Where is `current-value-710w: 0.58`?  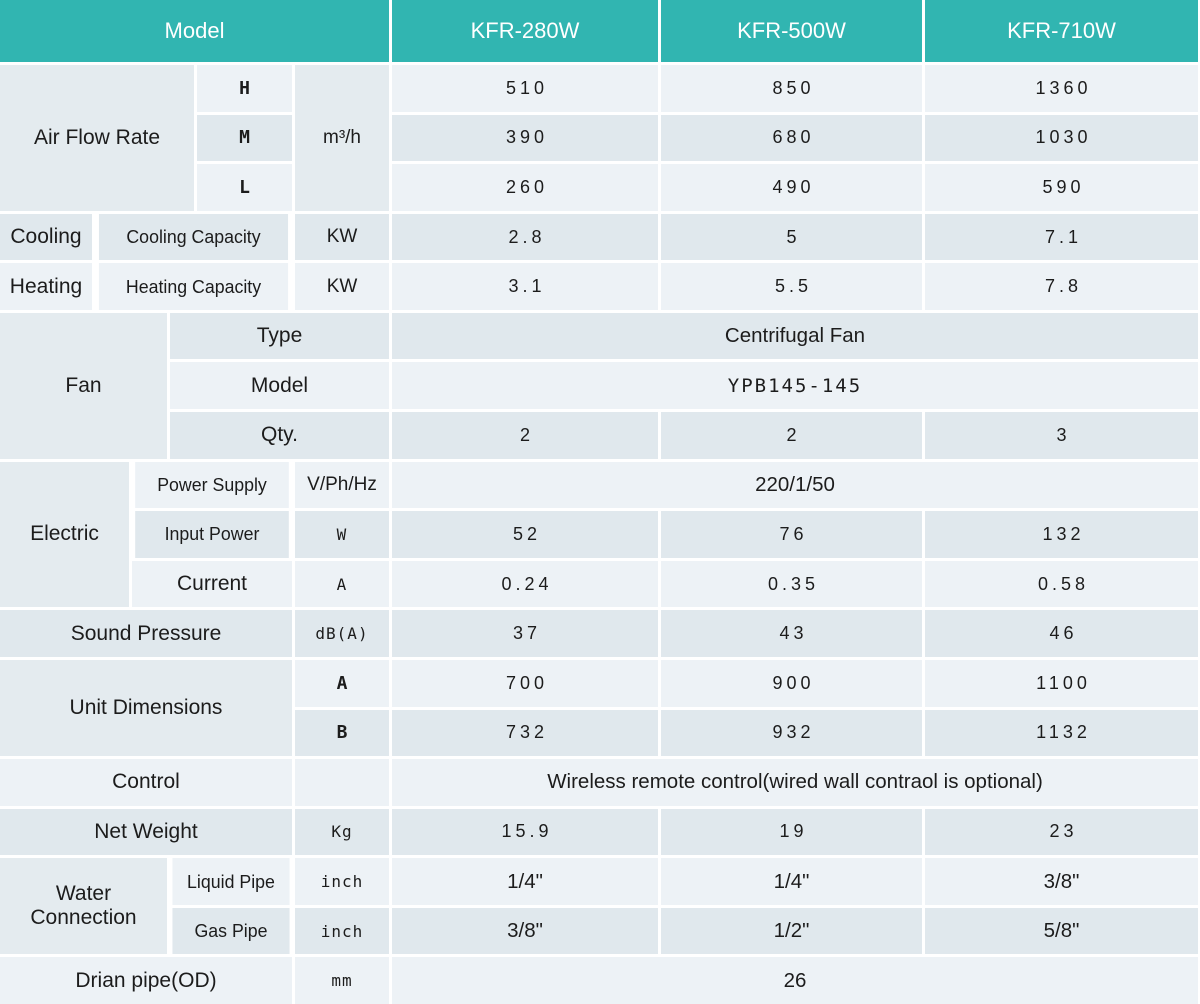 current-value-710w: 0.58 is located at coordinates (1061, 584).